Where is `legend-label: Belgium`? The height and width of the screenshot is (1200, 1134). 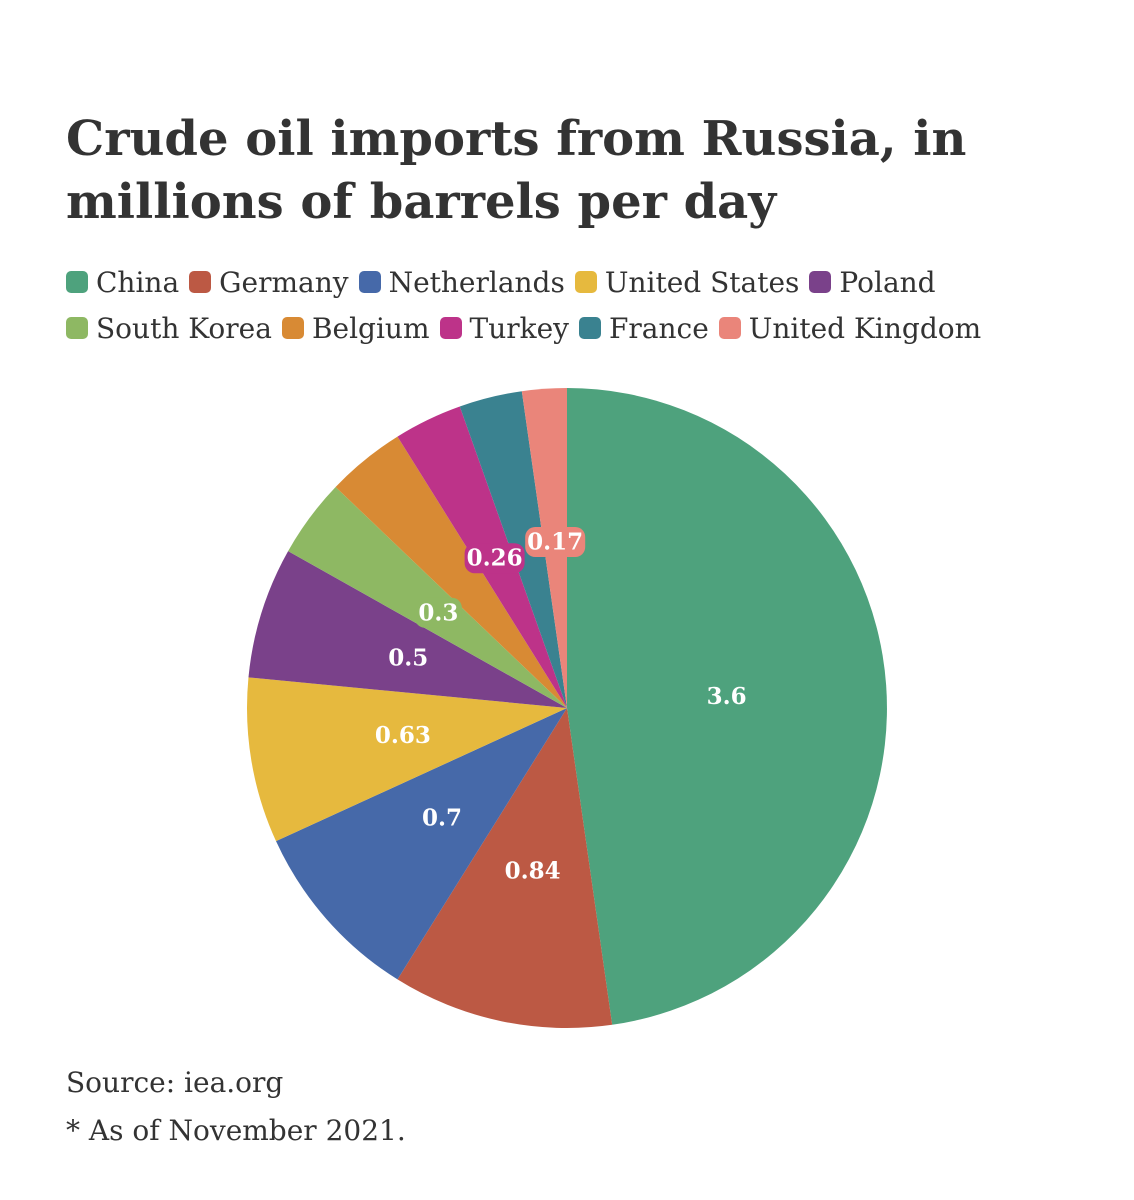
legend-label: Belgium is located at coordinates (370, 328).